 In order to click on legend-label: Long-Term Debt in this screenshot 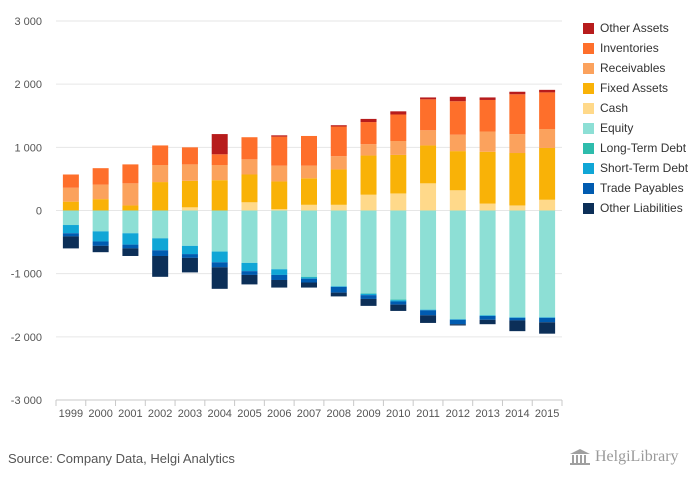, I will do `click(643, 148)`.